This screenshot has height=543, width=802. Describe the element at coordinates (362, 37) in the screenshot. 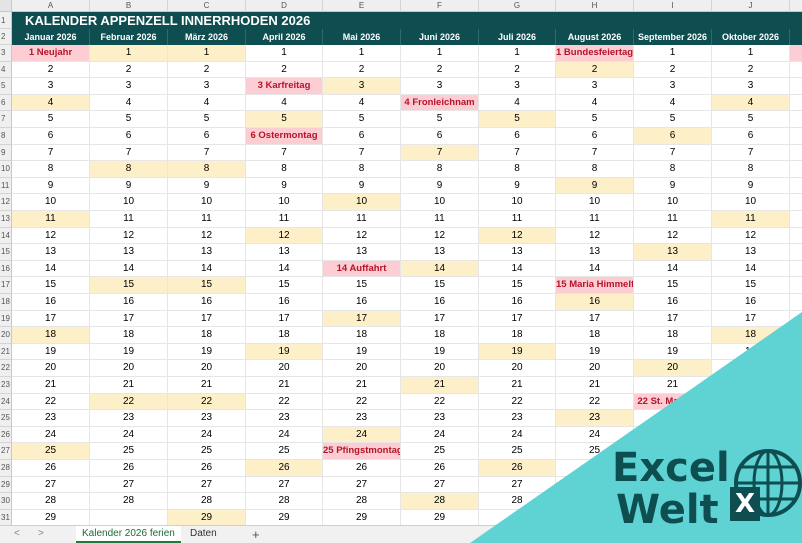

I see `month-header: Mai 2026` at that location.